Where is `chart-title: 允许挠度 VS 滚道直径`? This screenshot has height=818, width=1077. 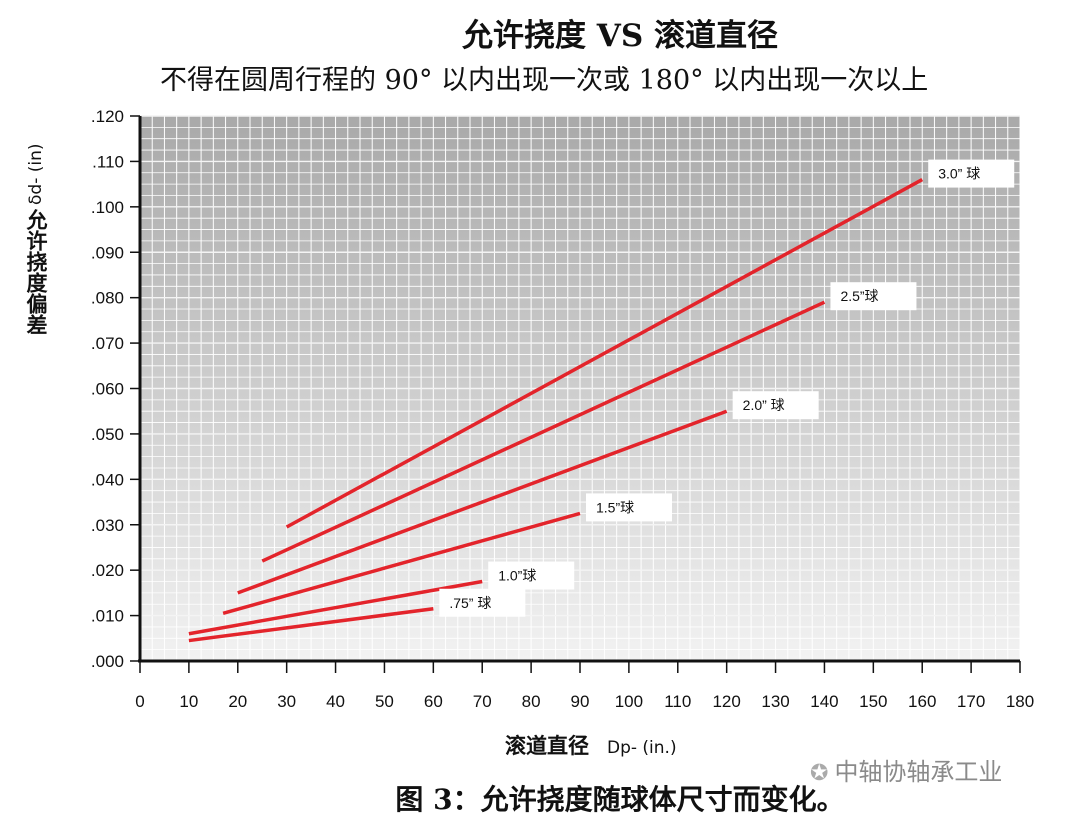
chart-title: 允许挠度 VS 滚道直径 is located at coordinates (620, 36).